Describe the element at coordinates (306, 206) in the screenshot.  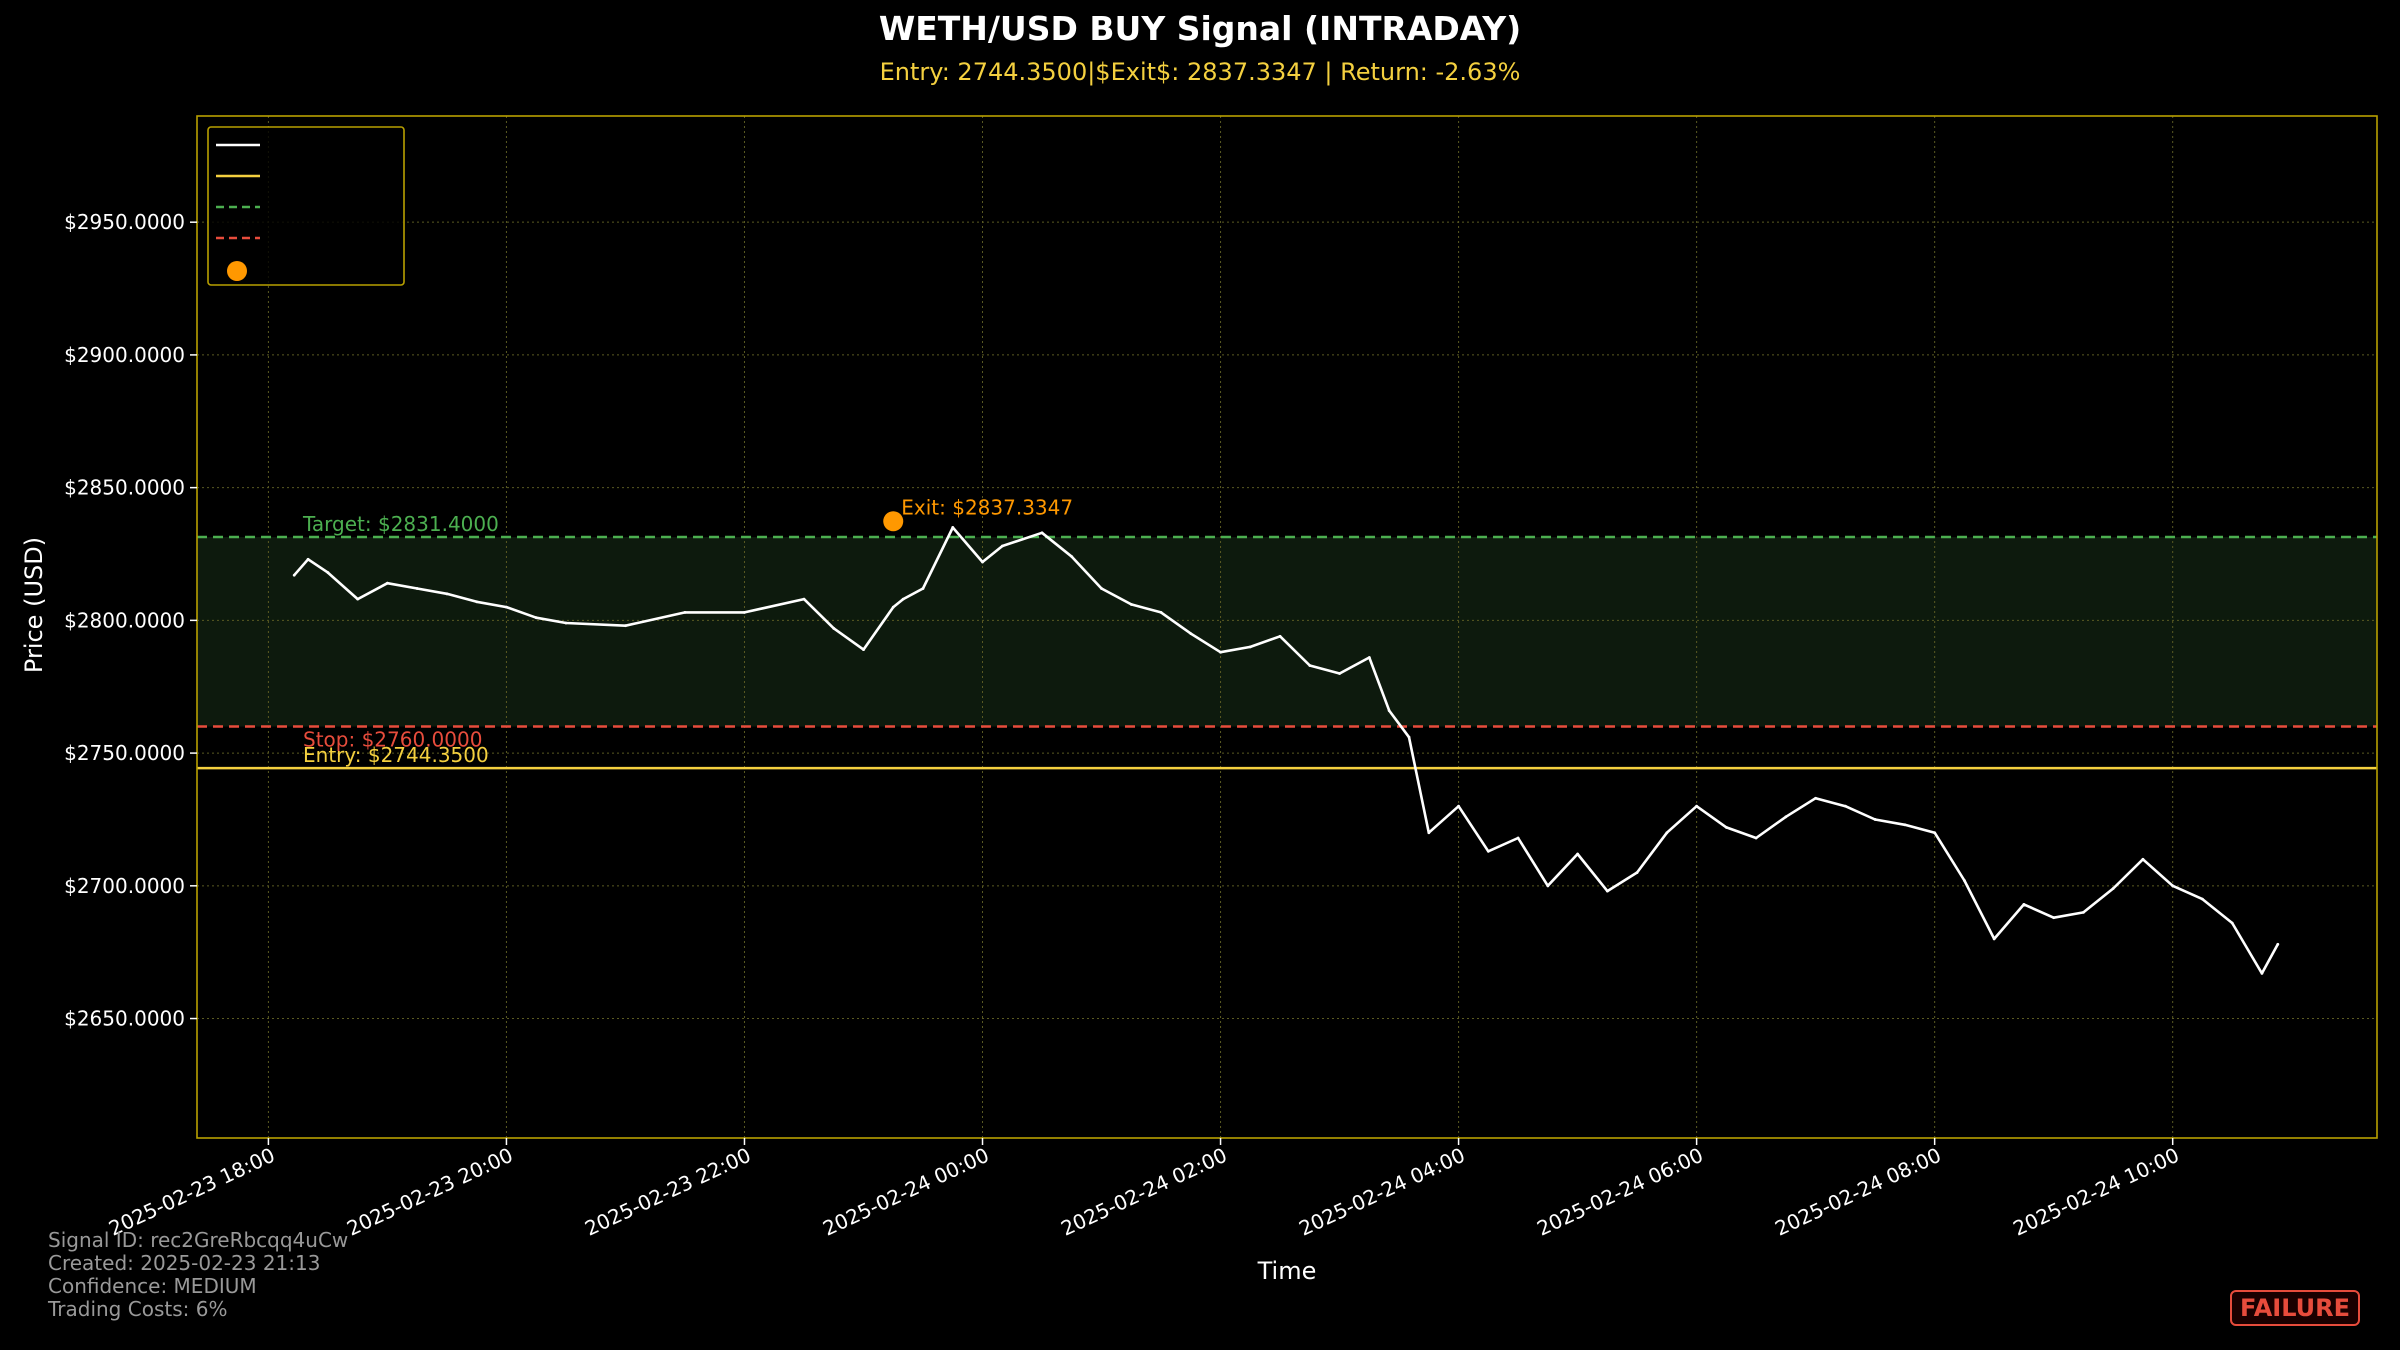
I see `legend-box` at that location.